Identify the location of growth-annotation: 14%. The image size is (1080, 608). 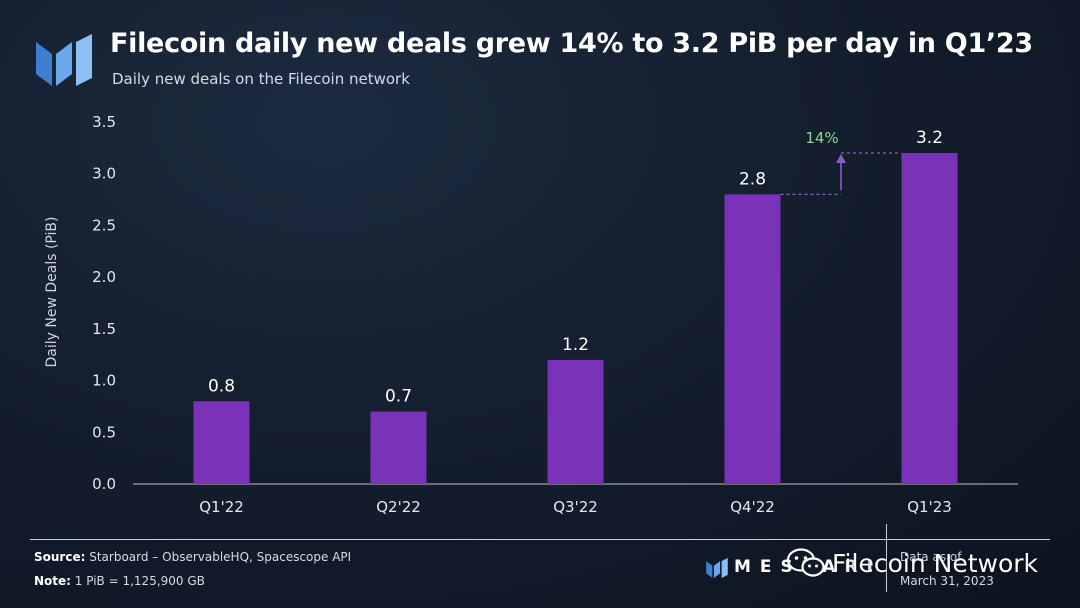
(841, 162).